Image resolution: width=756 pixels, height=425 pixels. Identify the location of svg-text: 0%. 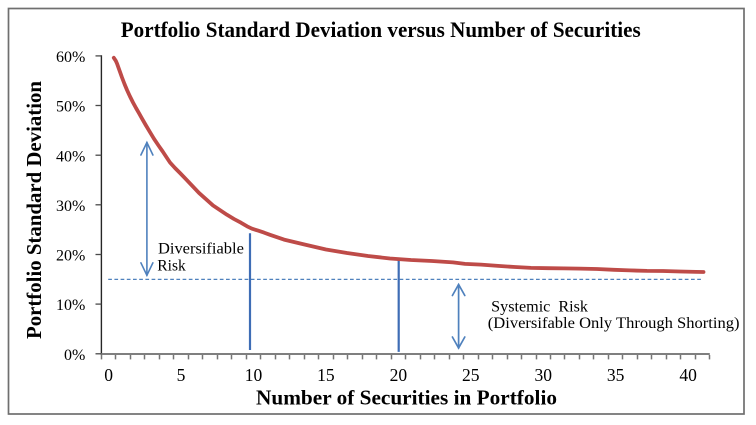
(74, 355).